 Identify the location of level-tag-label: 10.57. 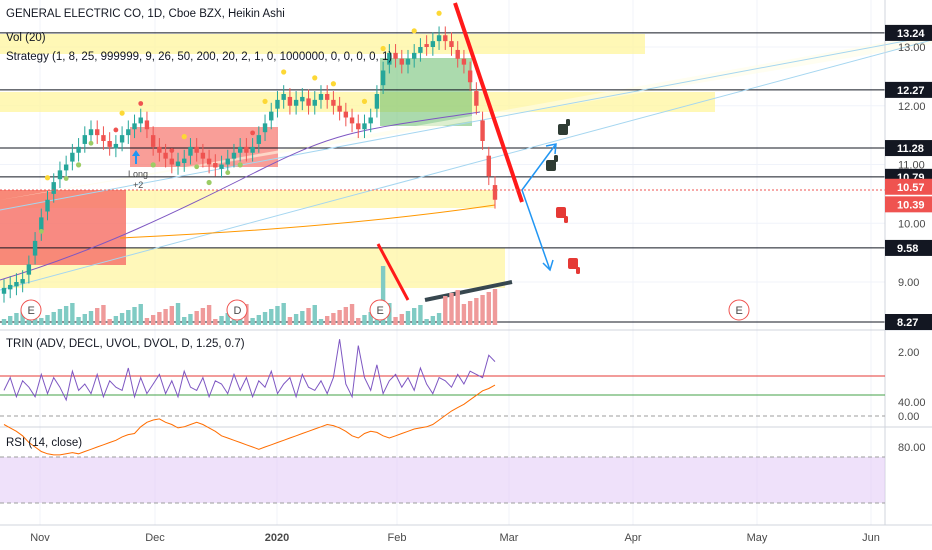
(911, 188).